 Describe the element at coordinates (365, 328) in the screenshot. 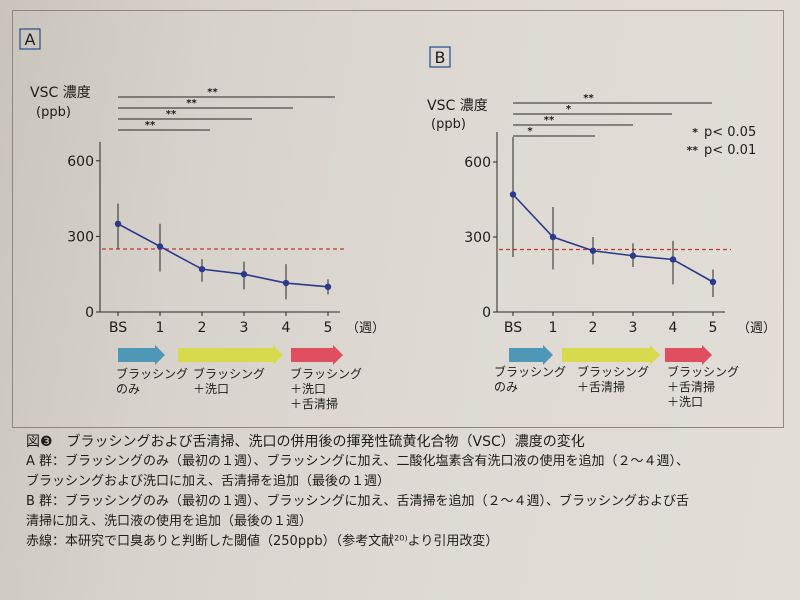

I see `panel-a-x-unit: （週）` at that location.